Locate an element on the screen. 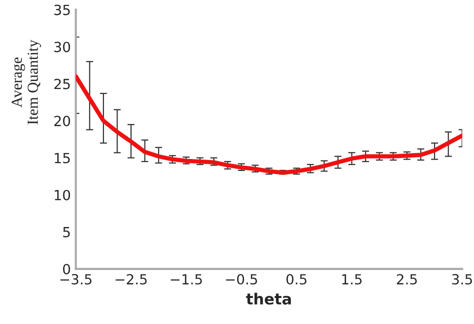 The image size is (474, 324). y-tick-label: 30 is located at coordinates (62, 47).